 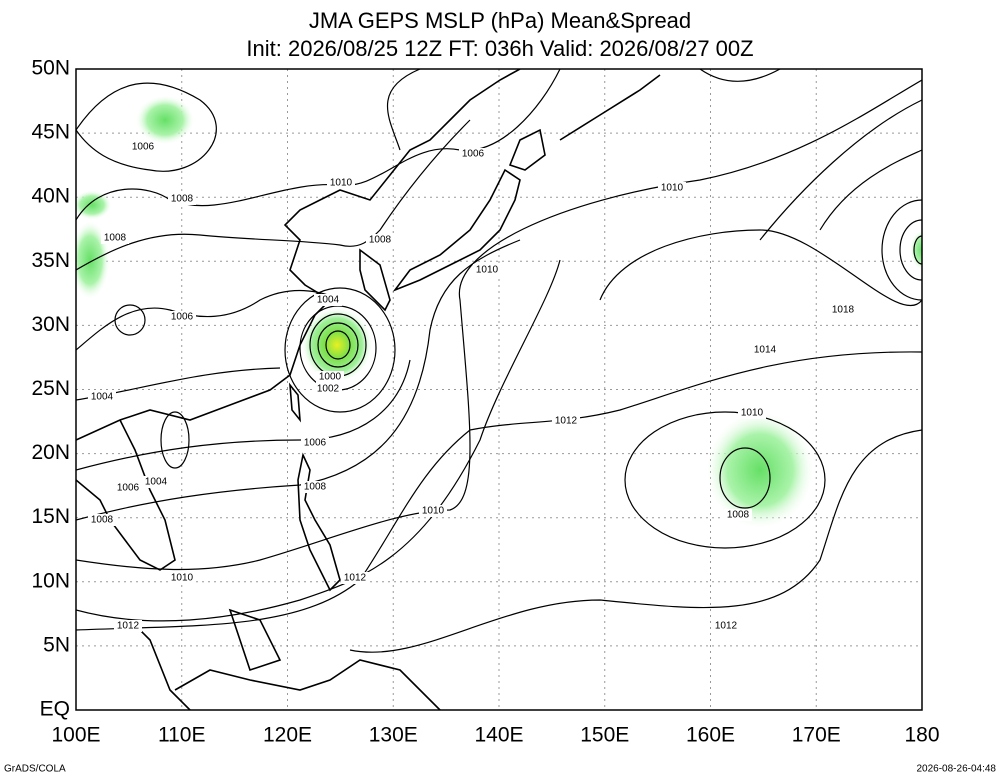 What do you see at coordinates (75, 735) in the screenshot?
I see `lon-label: 100E` at bounding box center [75, 735].